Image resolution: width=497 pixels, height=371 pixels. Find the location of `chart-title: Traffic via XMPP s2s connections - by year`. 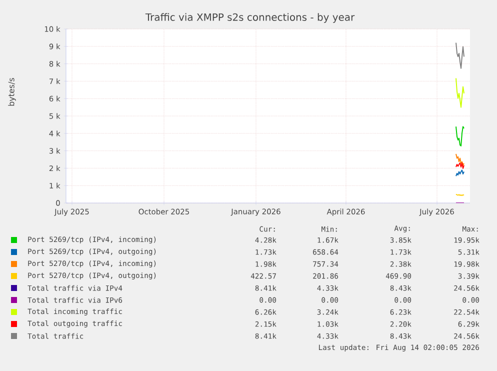

chart-title: Traffic via XMPP s2s connections - by year is located at coordinates (250, 18).